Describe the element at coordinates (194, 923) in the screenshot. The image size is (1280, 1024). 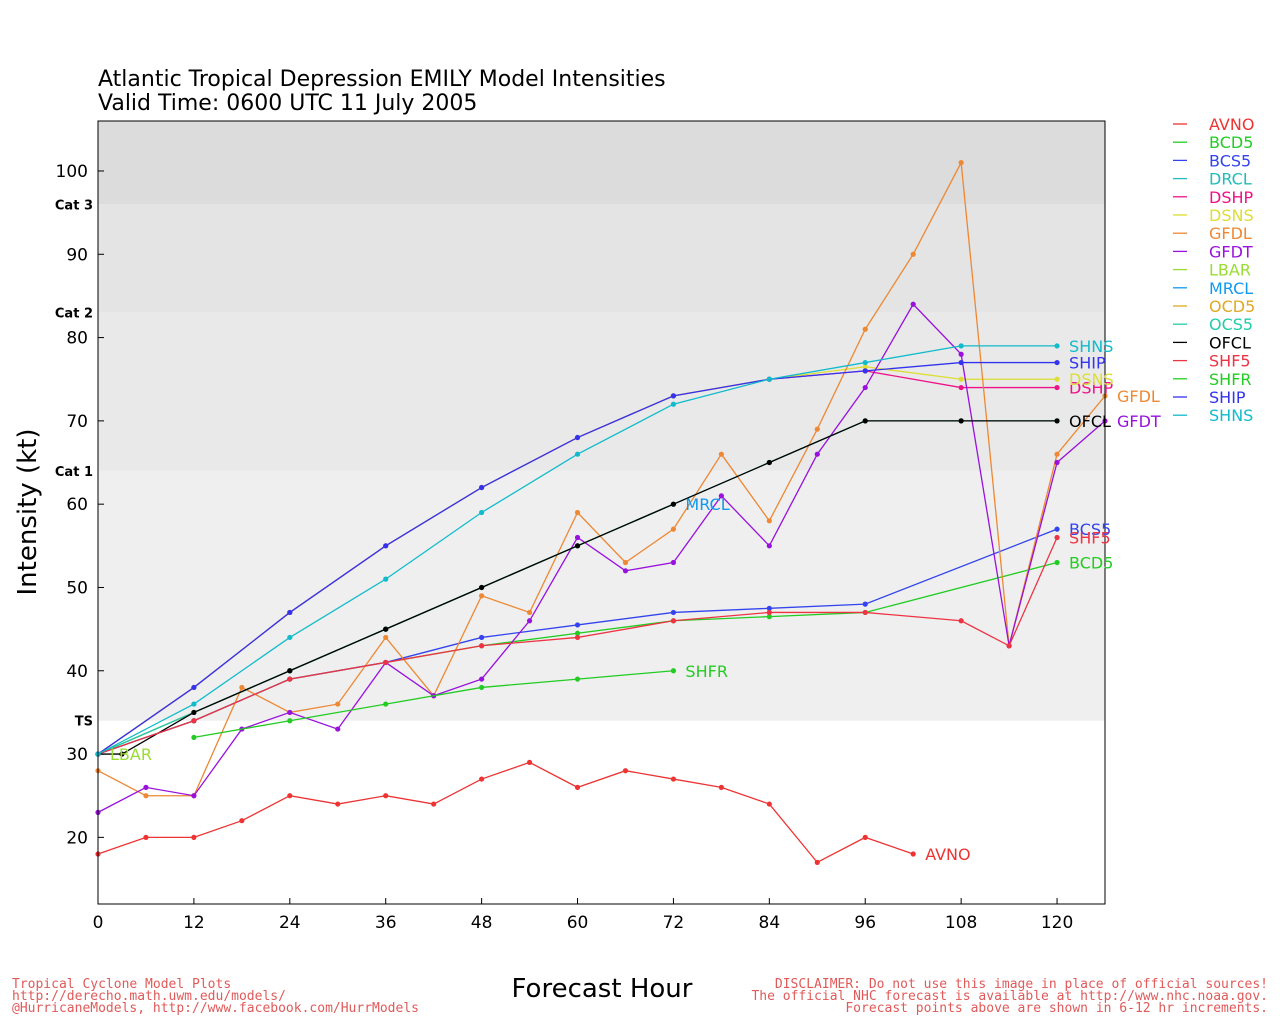
I see `x-tick-label: 12` at that location.